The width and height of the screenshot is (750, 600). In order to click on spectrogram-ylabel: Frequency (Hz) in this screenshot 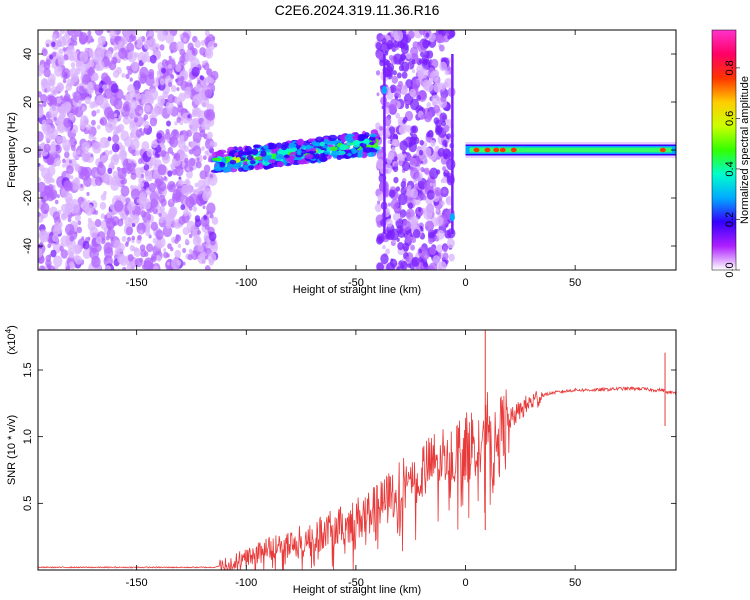, I will do `click(12, 150)`.